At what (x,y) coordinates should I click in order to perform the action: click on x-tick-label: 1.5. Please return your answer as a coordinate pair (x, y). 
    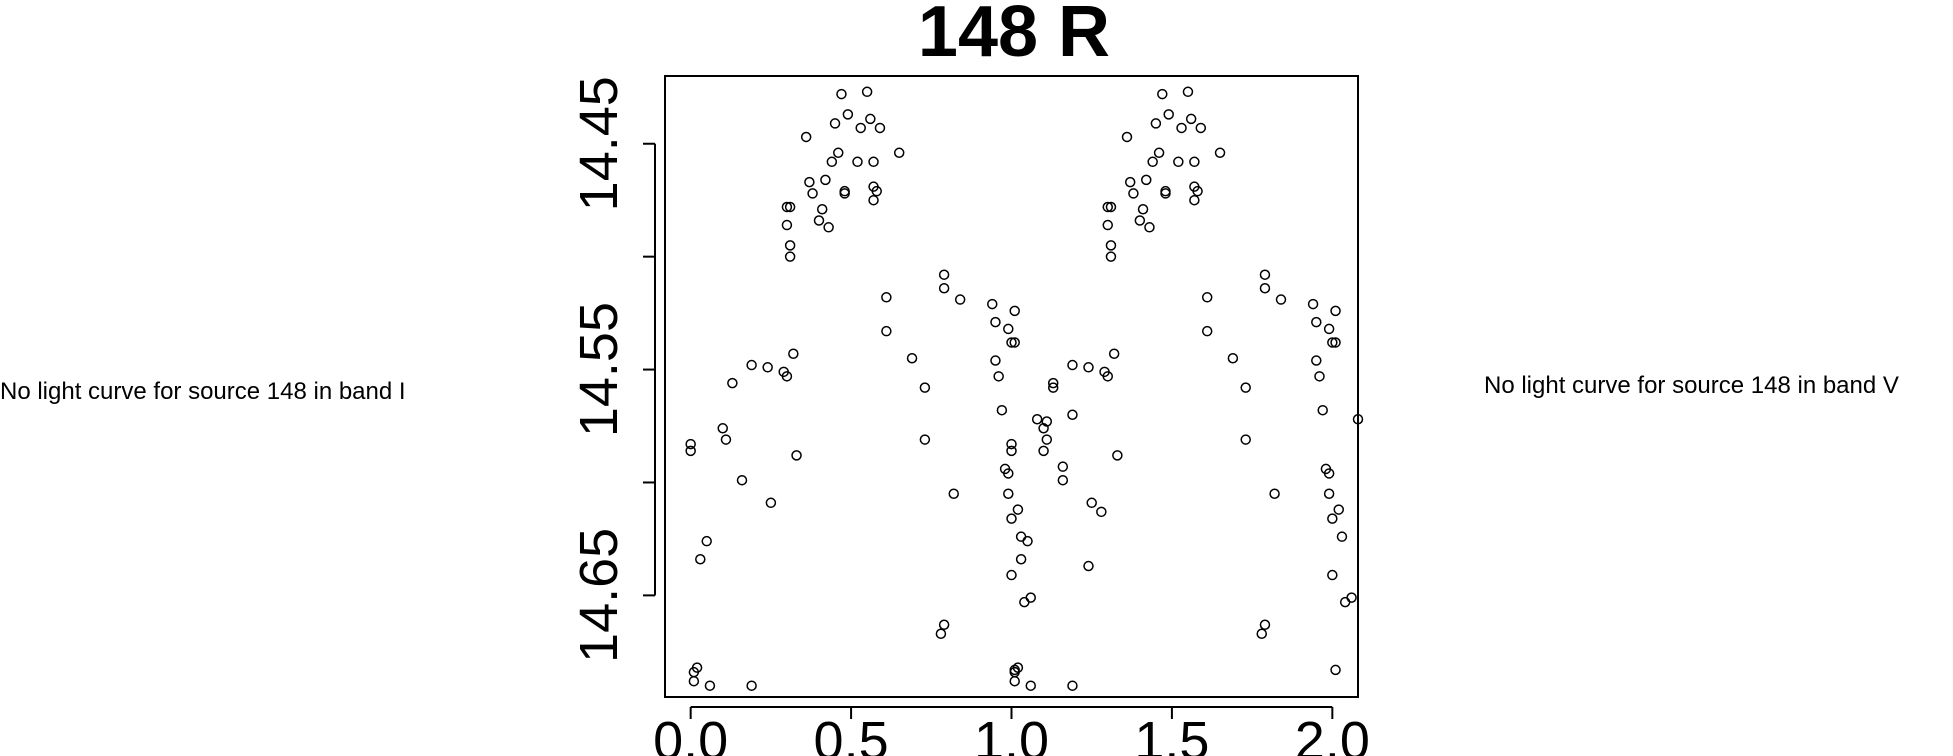
    Looking at the image, I should click on (1171, 733).